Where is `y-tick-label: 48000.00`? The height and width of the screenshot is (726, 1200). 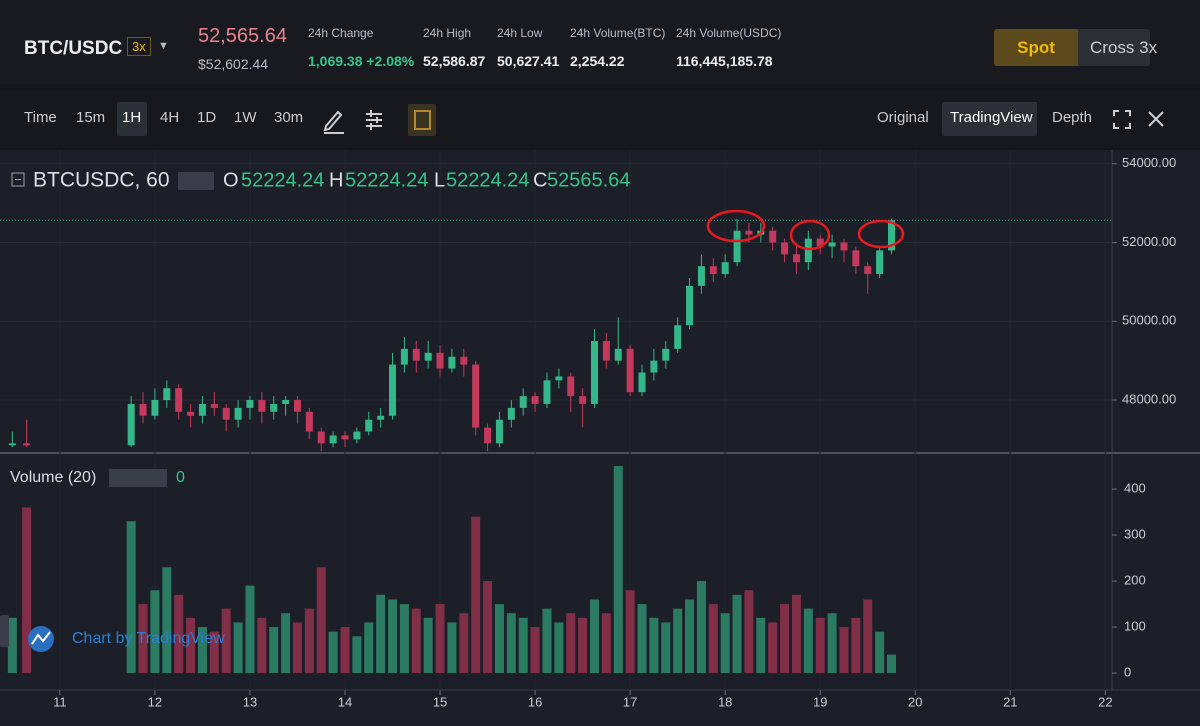 y-tick-label: 48000.00 is located at coordinates (1149, 398).